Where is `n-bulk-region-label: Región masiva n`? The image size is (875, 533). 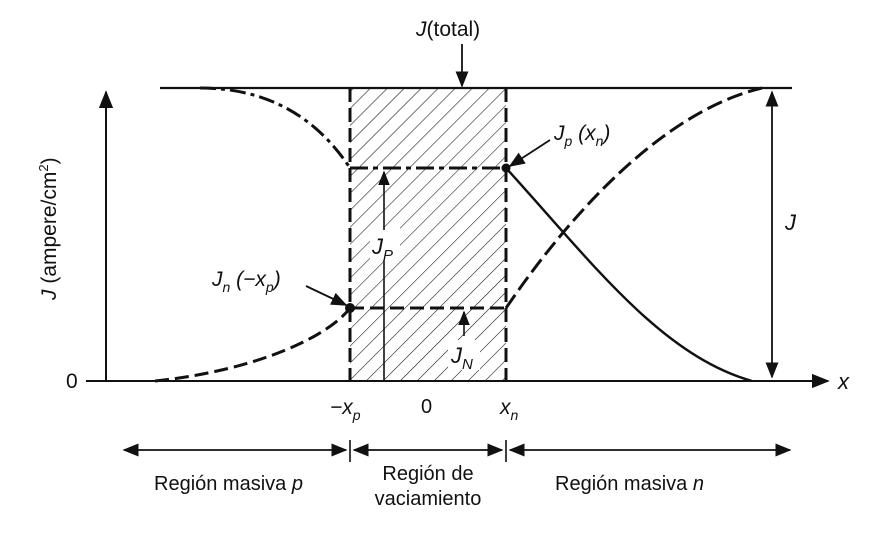
n-bulk-region-label: Región masiva n is located at coordinates (629, 484).